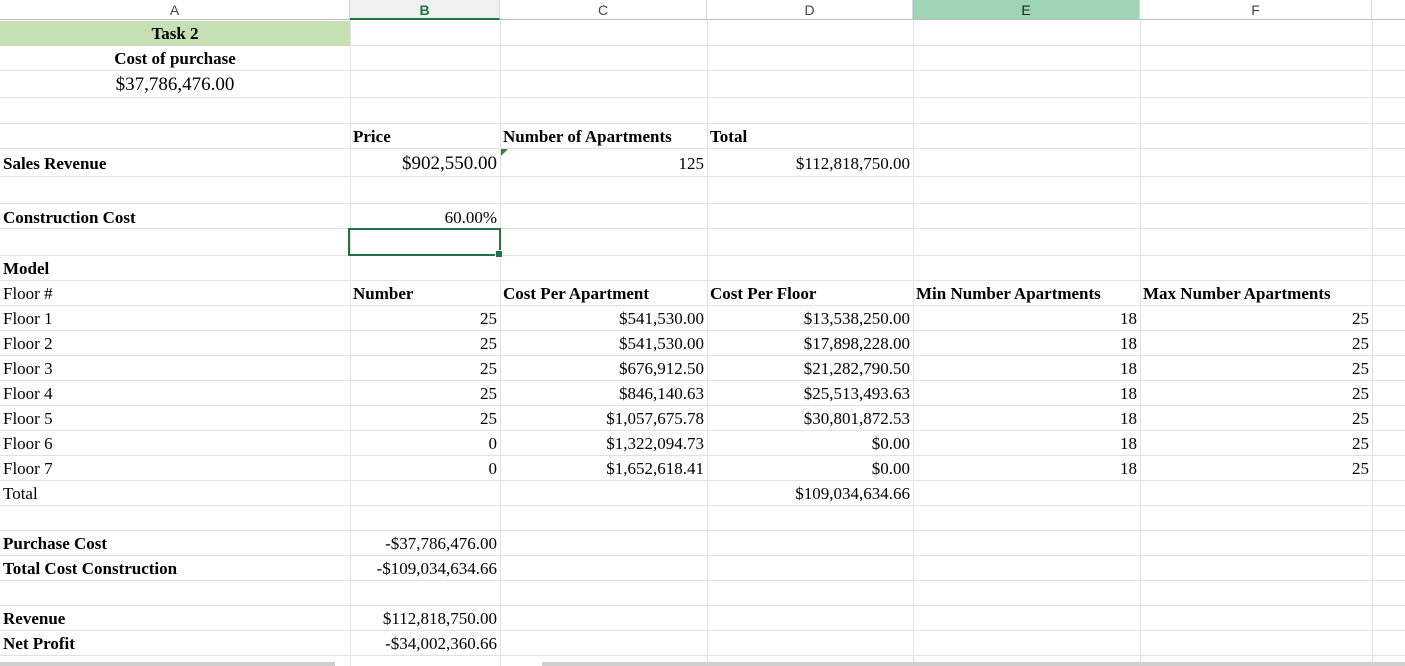 Image resolution: width=1405 pixels, height=666 pixels. What do you see at coordinates (655, 468) in the screenshot?
I see `floor-cost-per-apartment: $1,652,618.41` at bounding box center [655, 468].